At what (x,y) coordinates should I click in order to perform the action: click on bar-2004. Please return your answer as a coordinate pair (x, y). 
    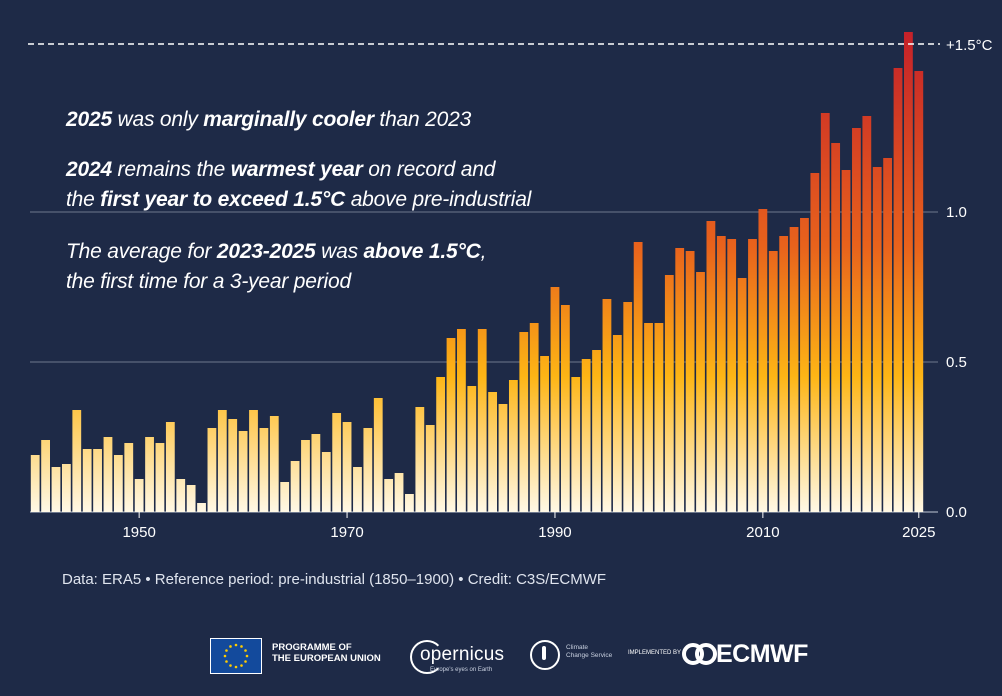
    Looking at the image, I should click on (700, 392).